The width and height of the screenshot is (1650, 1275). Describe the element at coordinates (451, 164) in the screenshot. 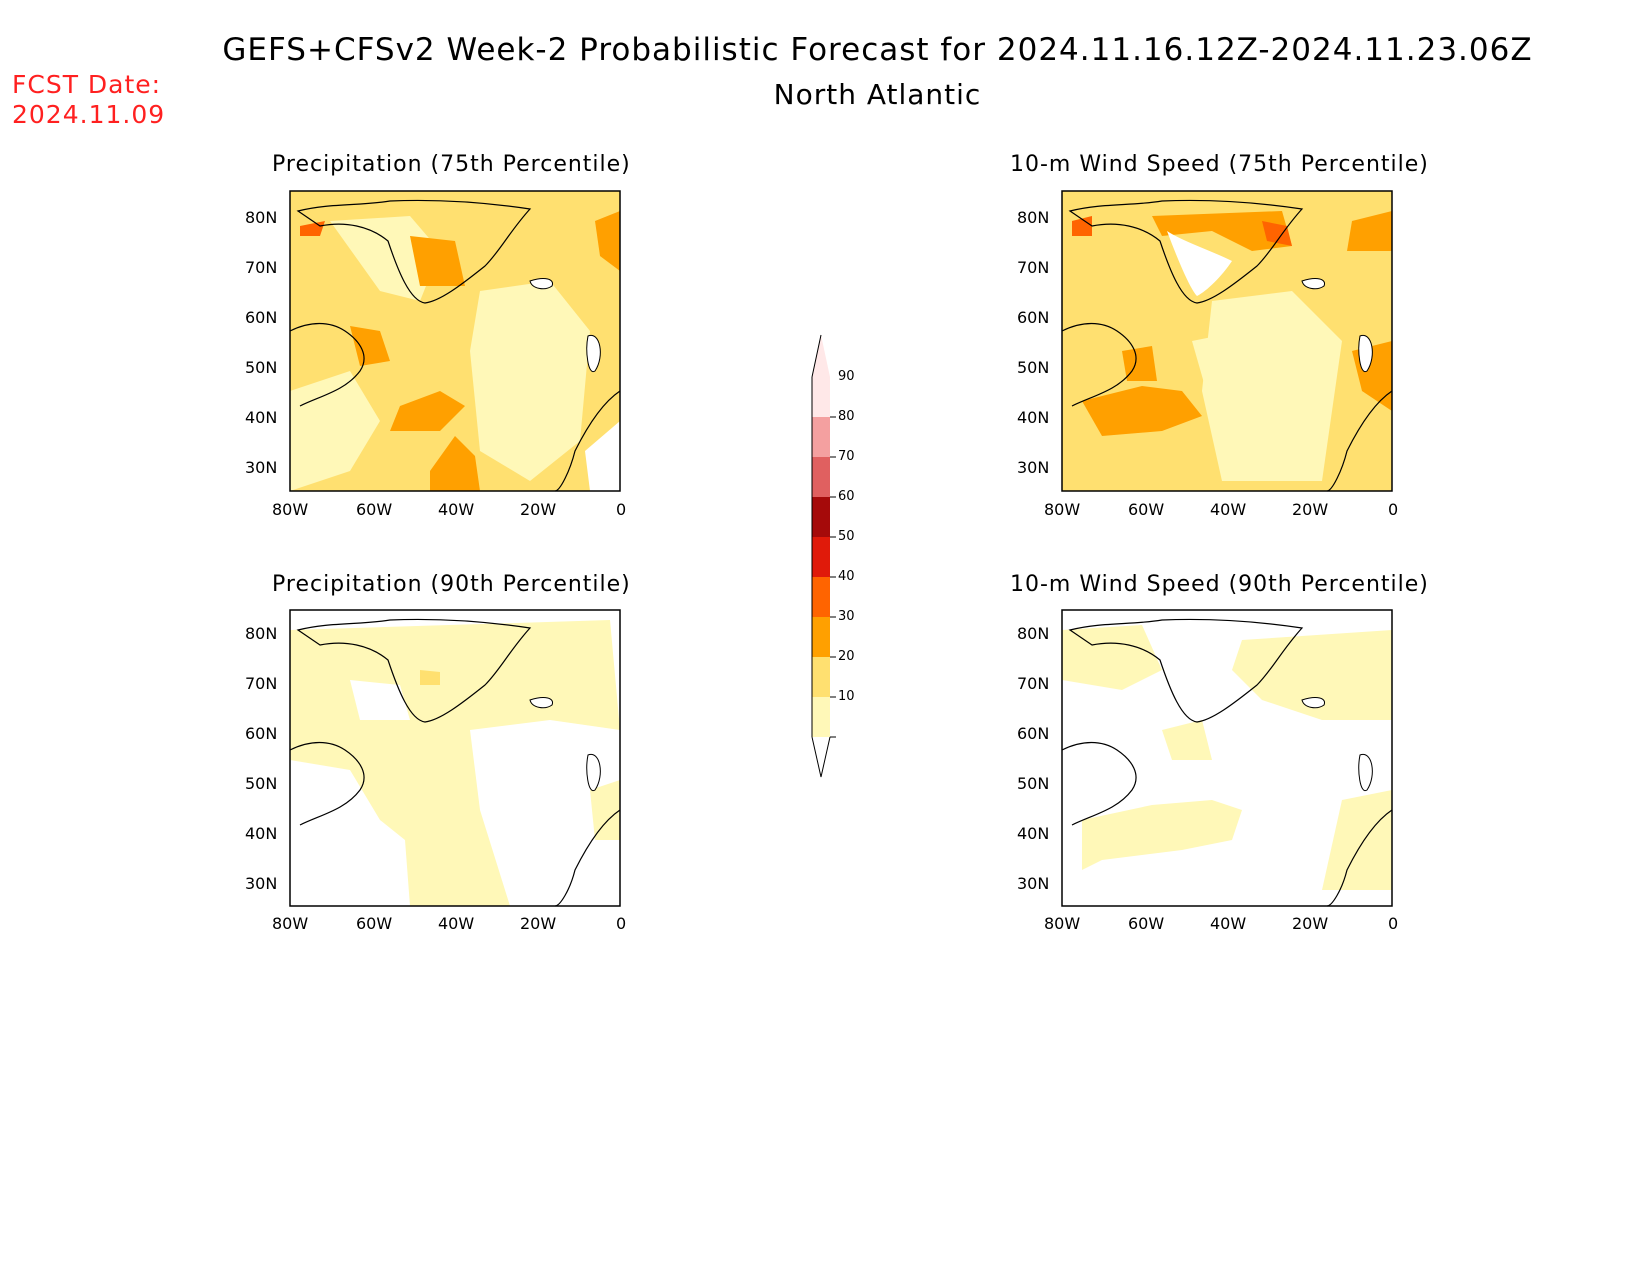

I see `panel-title-precip75: Precipitation (75th Percentile)` at that location.